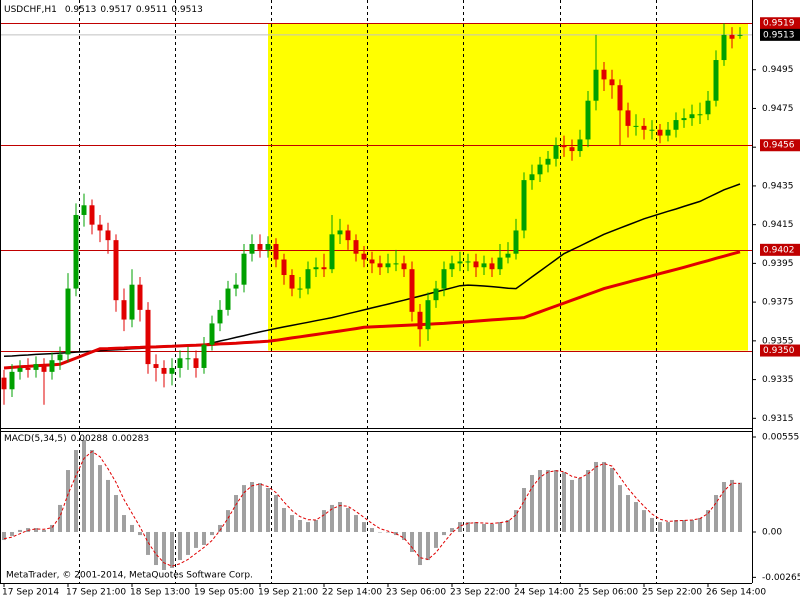 The width and height of the screenshot is (800, 600). Describe the element at coordinates (778, 419) in the screenshot. I see `y-tick-label: 0.9315` at that location.